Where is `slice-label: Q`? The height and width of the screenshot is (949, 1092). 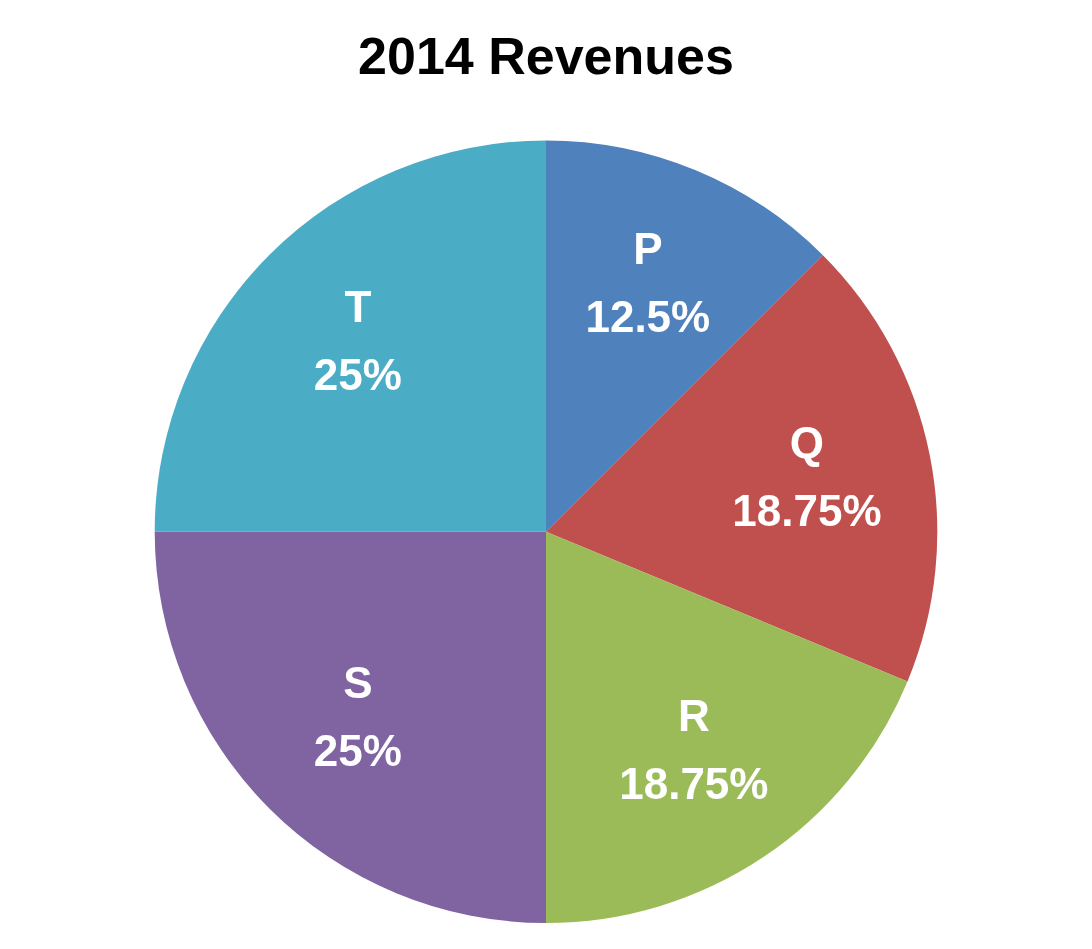
slice-label: Q is located at coordinates (807, 442).